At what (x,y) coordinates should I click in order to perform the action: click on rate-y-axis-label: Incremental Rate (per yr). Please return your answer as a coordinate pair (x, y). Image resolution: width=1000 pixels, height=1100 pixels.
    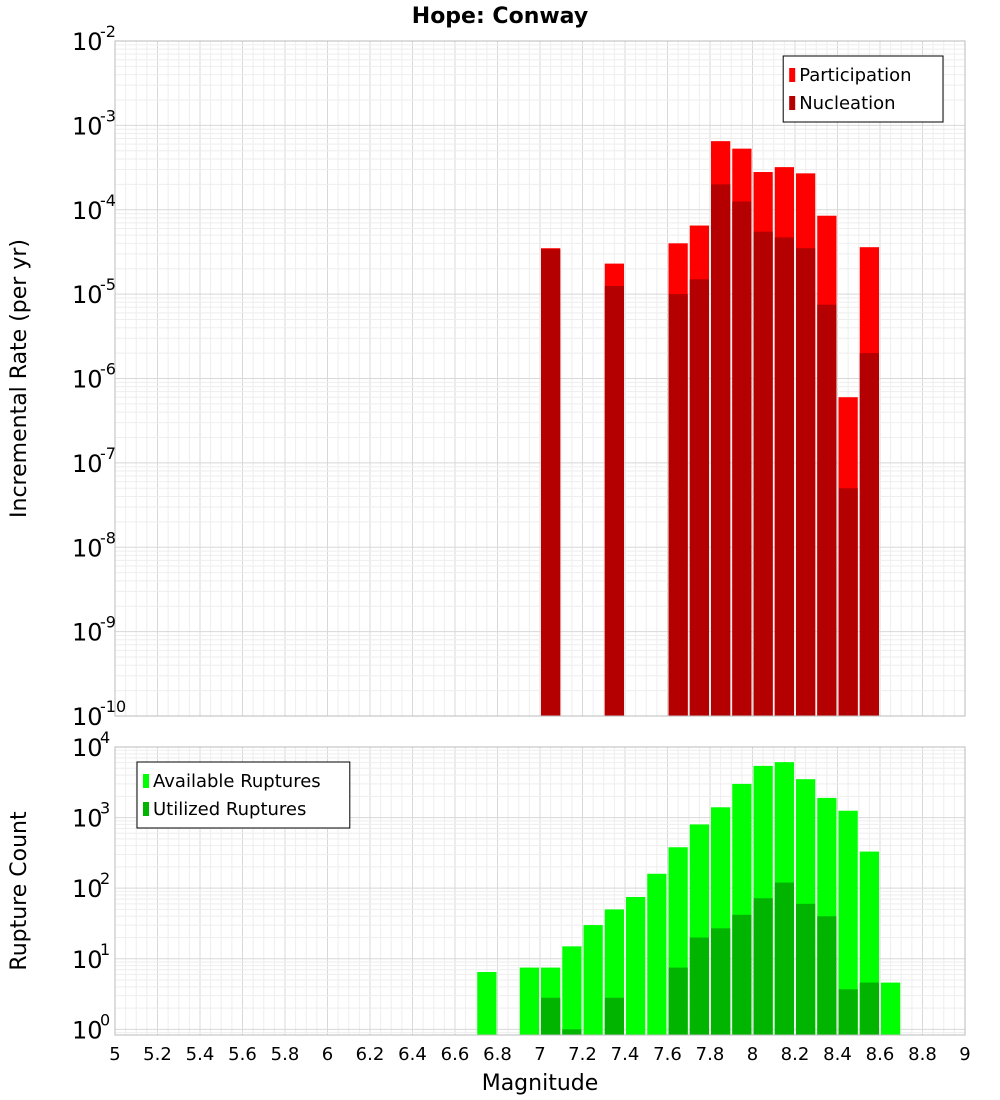
    Looking at the image, I should click on (19, 378).